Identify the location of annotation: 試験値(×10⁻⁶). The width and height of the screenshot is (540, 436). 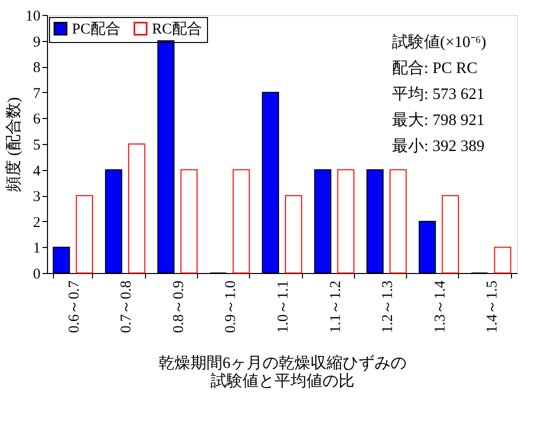
(439, 42).